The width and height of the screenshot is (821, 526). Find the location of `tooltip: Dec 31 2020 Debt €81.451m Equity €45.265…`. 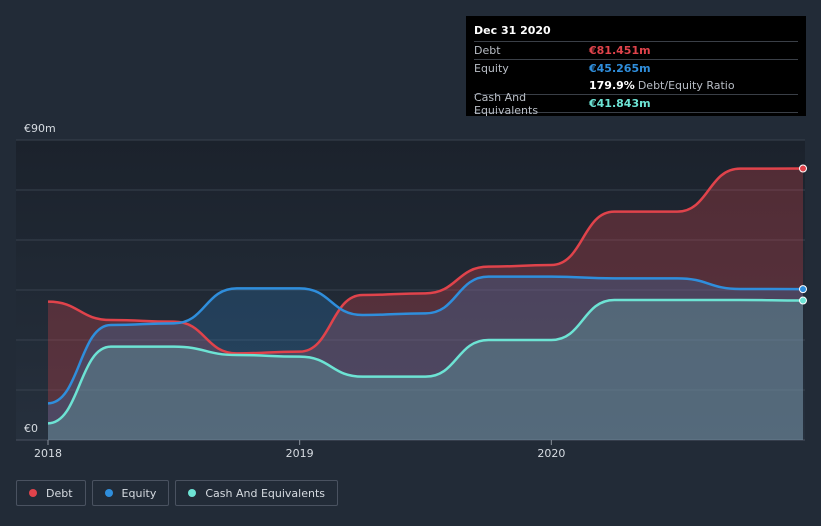

tooltip: Dec 31 2020 Debt €81.451m Equity €45.265… is located at coordinates (636, 66).